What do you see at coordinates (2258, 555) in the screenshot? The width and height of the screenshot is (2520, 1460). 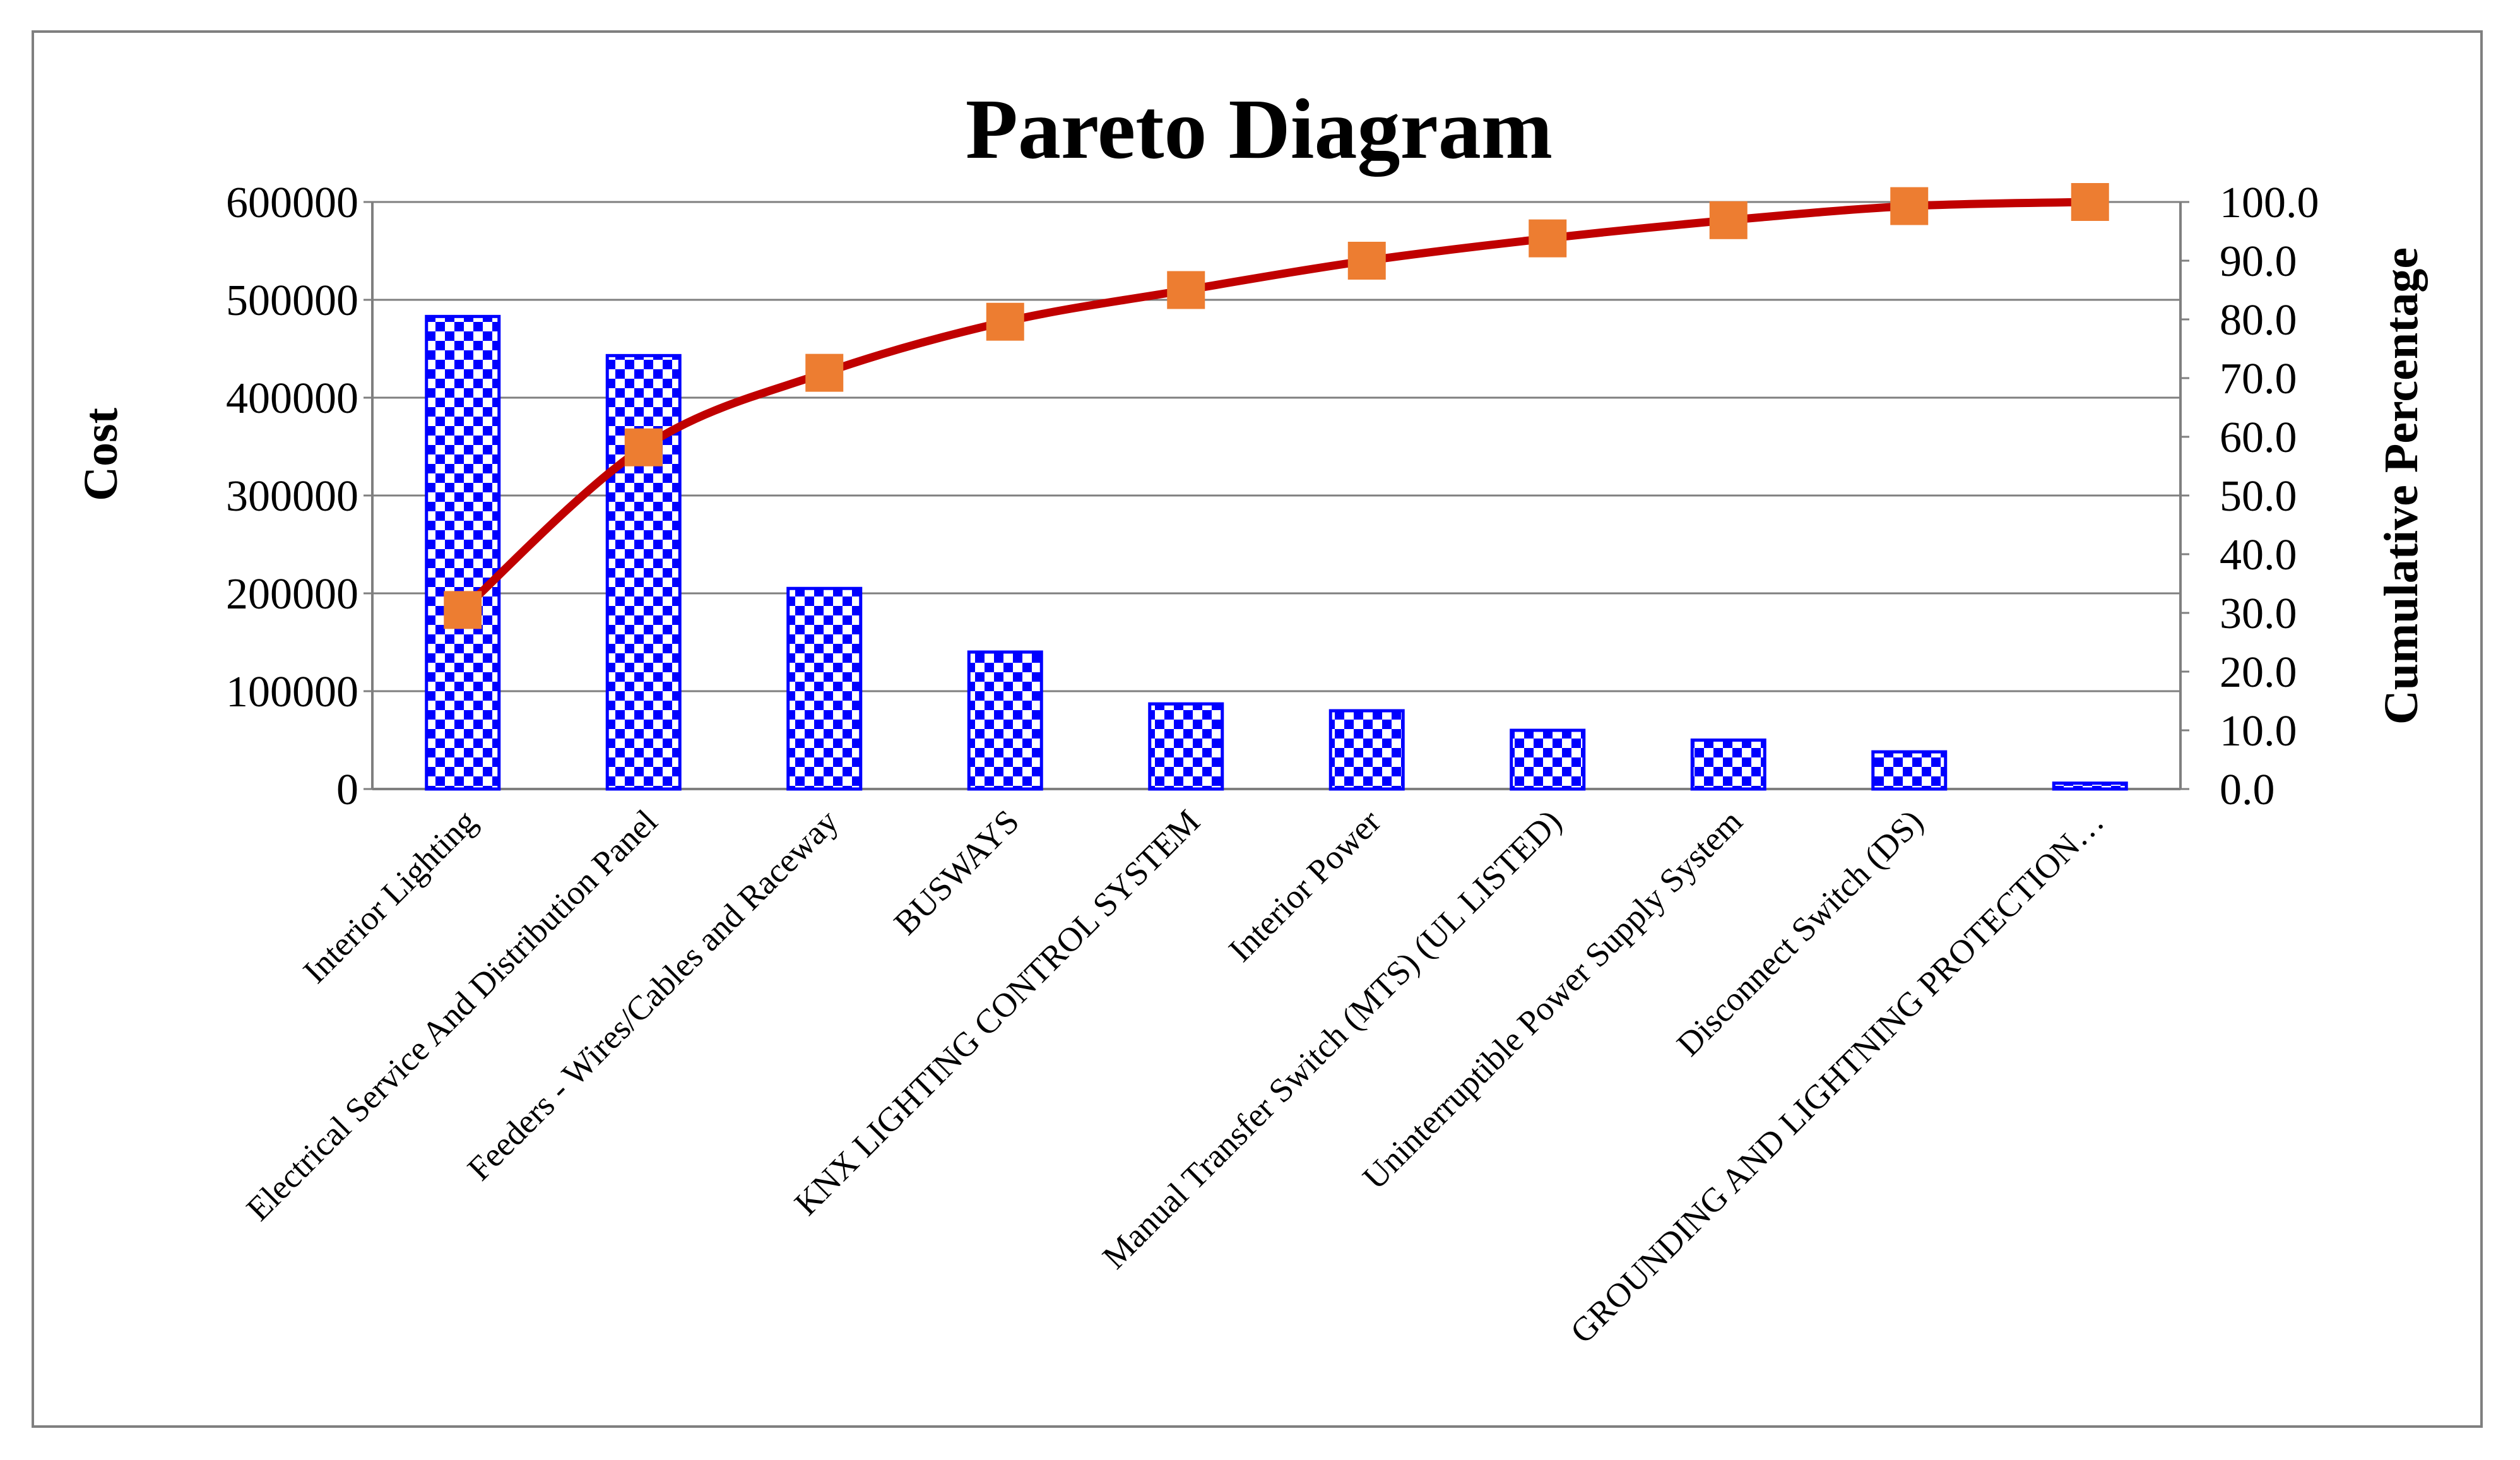 I see `y2-tick-label: 40.0` at bounding box center [2258, 555].